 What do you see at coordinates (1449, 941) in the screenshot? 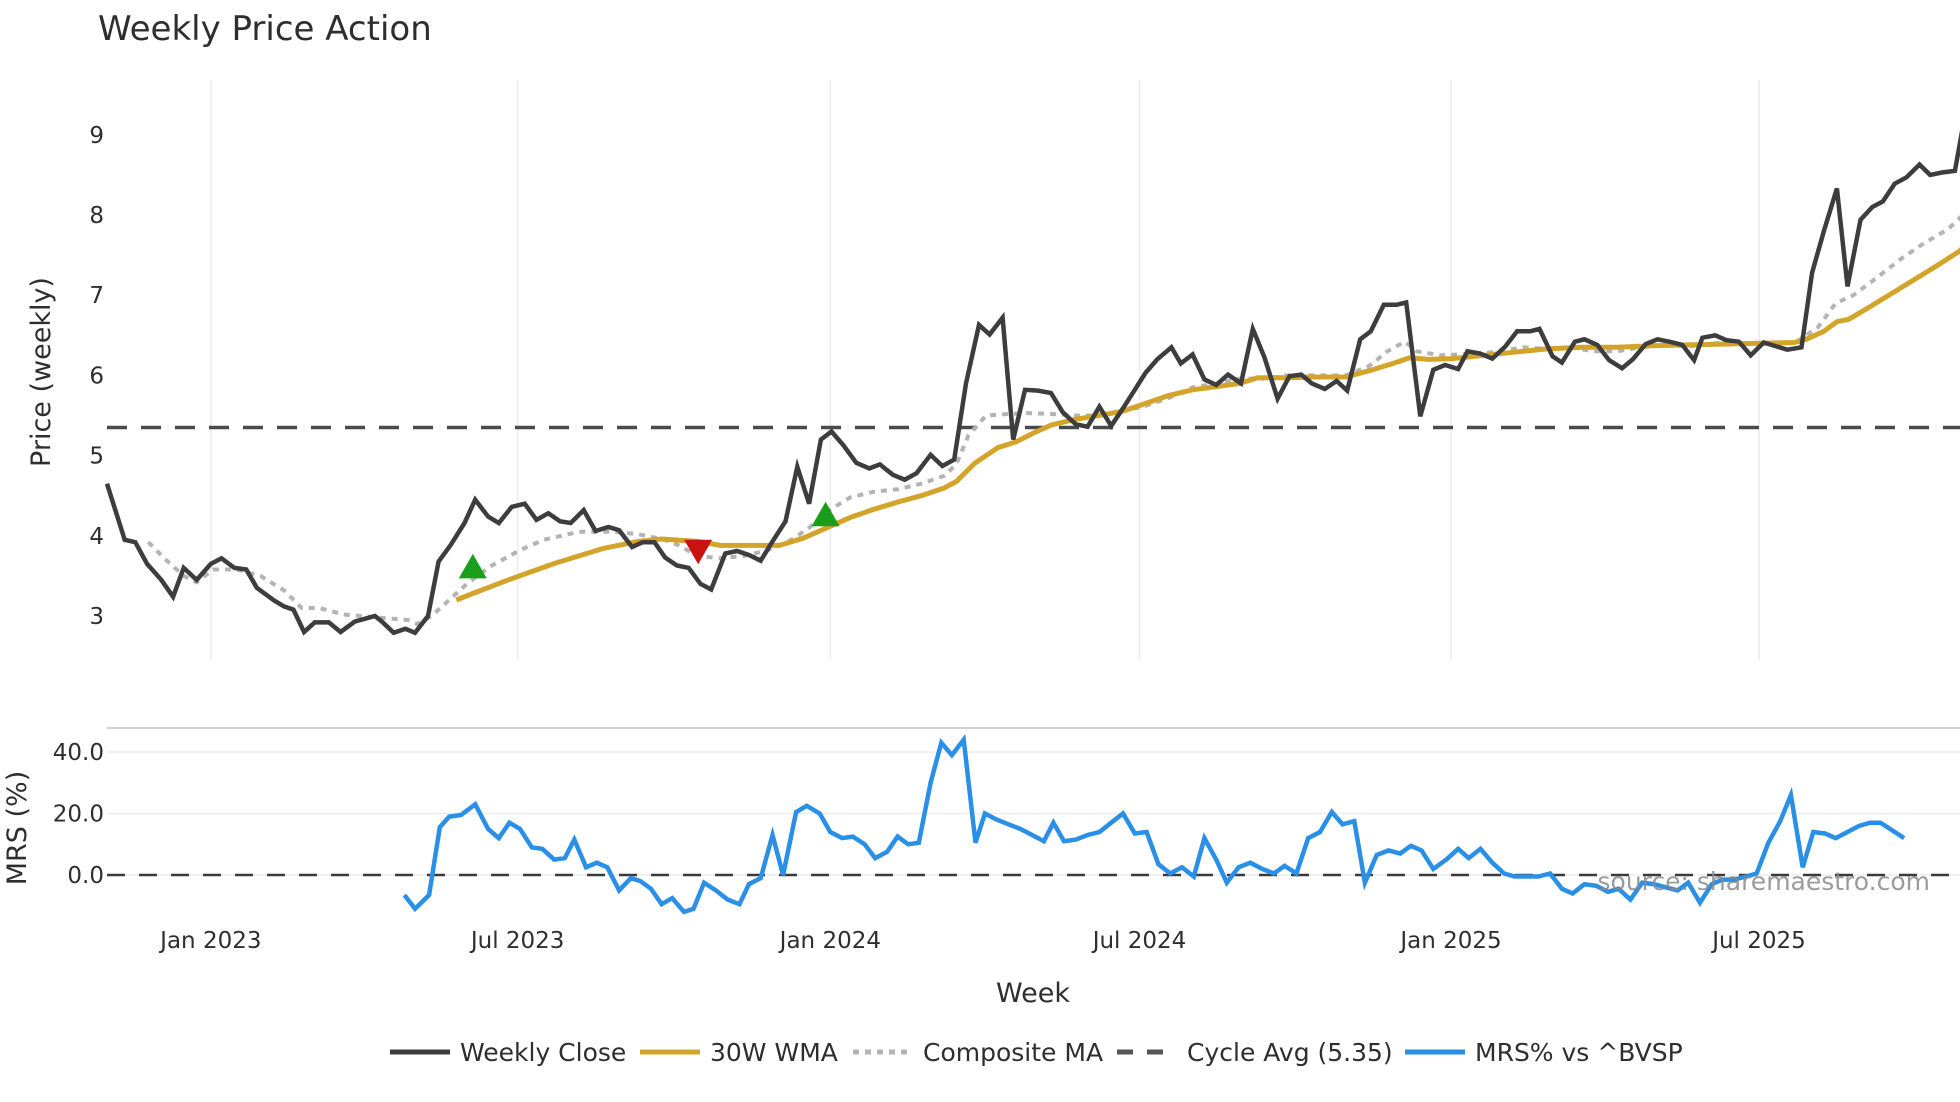
I see `x-tick-label: Jan 2025` at bounding box center [1449, 941].